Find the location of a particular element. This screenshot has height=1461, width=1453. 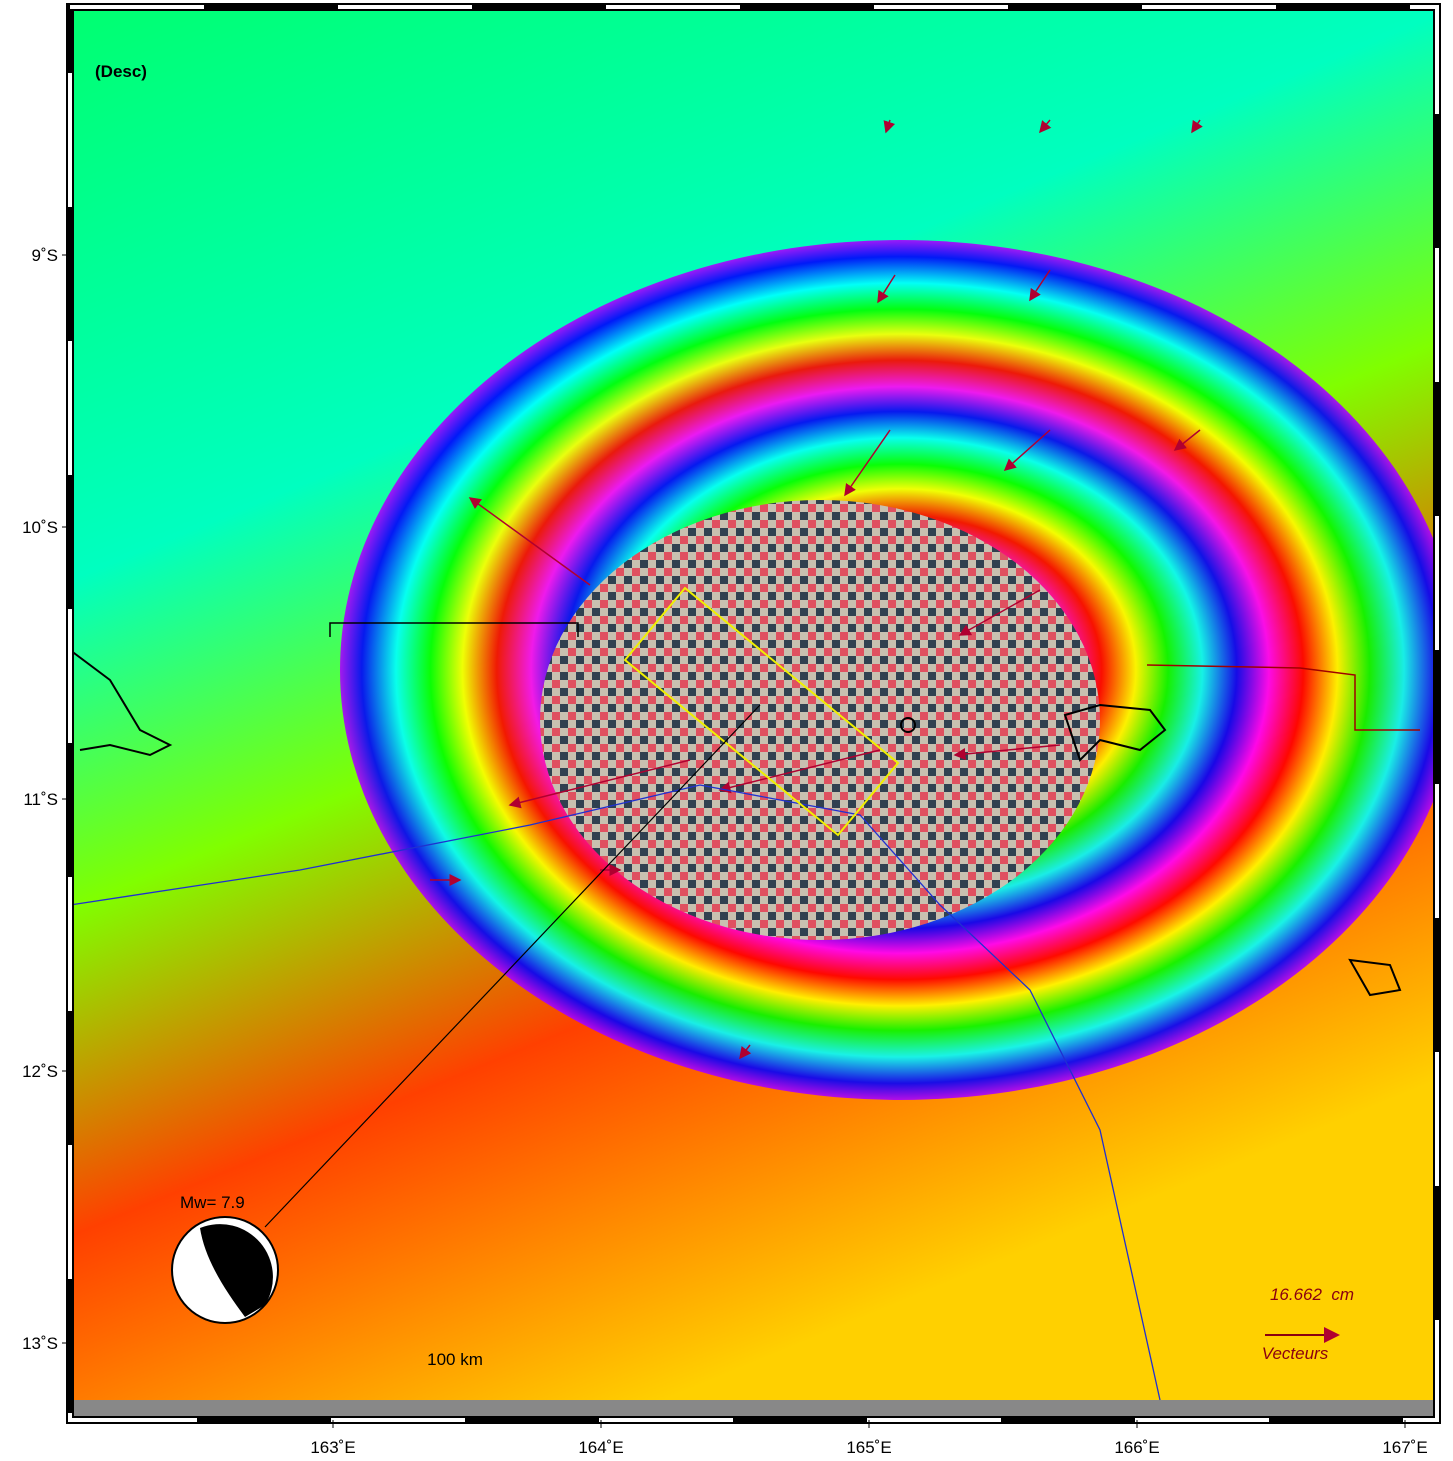

scale-bar-label: 100 km is located at coordinates (455, 1359).